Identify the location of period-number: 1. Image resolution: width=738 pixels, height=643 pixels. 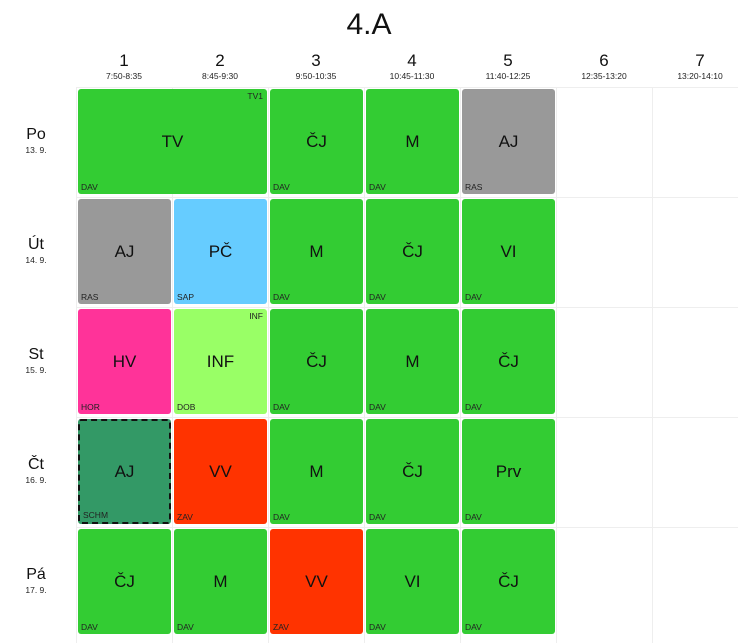
(124, 60).